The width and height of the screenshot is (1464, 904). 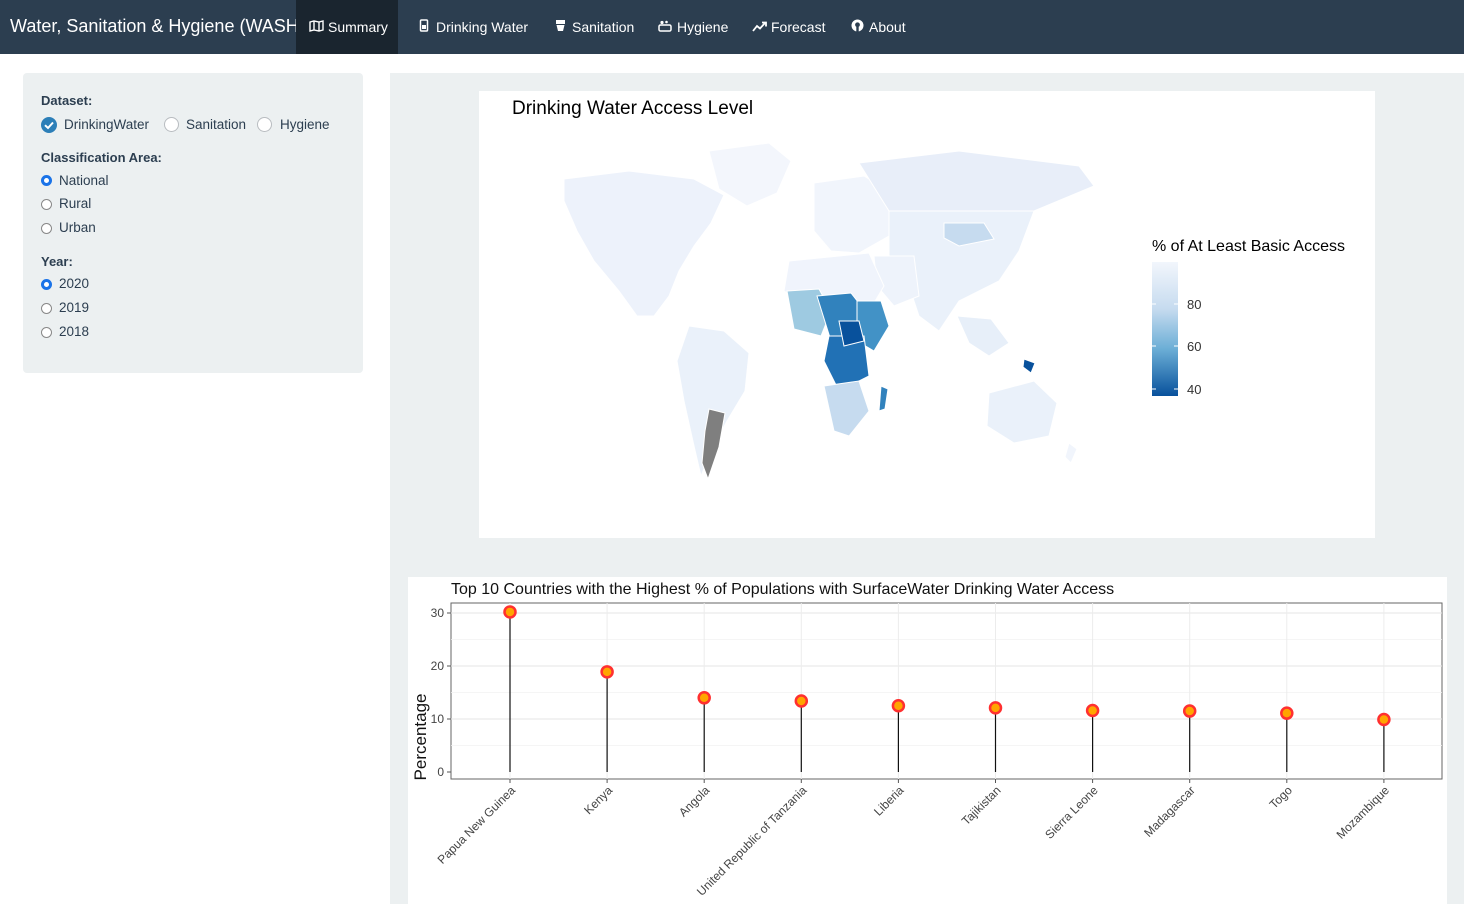 What do you see at coordinates (632, 108) in the screenshot?
I see `map-title: Drinking Water Access Level` at bounding box center [632, 108].